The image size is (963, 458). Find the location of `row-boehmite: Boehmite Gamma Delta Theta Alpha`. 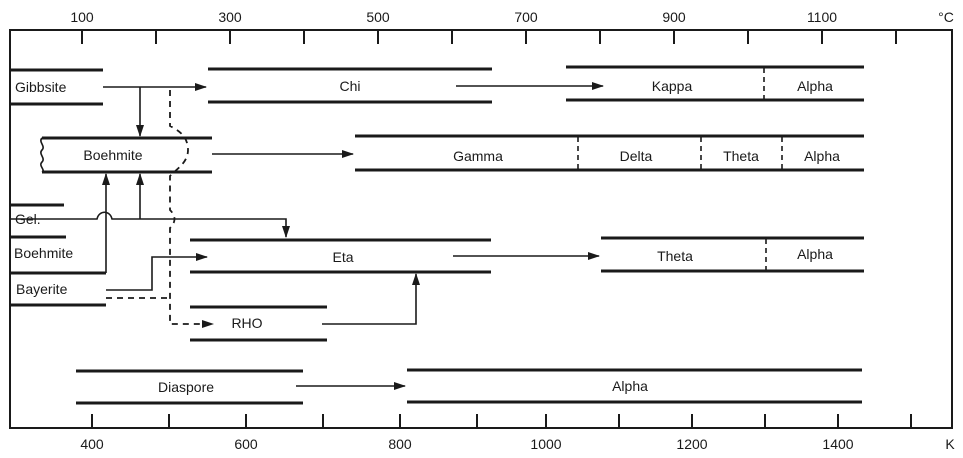

row-boehmite: Boehmite Gamma Delta Theta Alpha is located at coordinates (452, 154).